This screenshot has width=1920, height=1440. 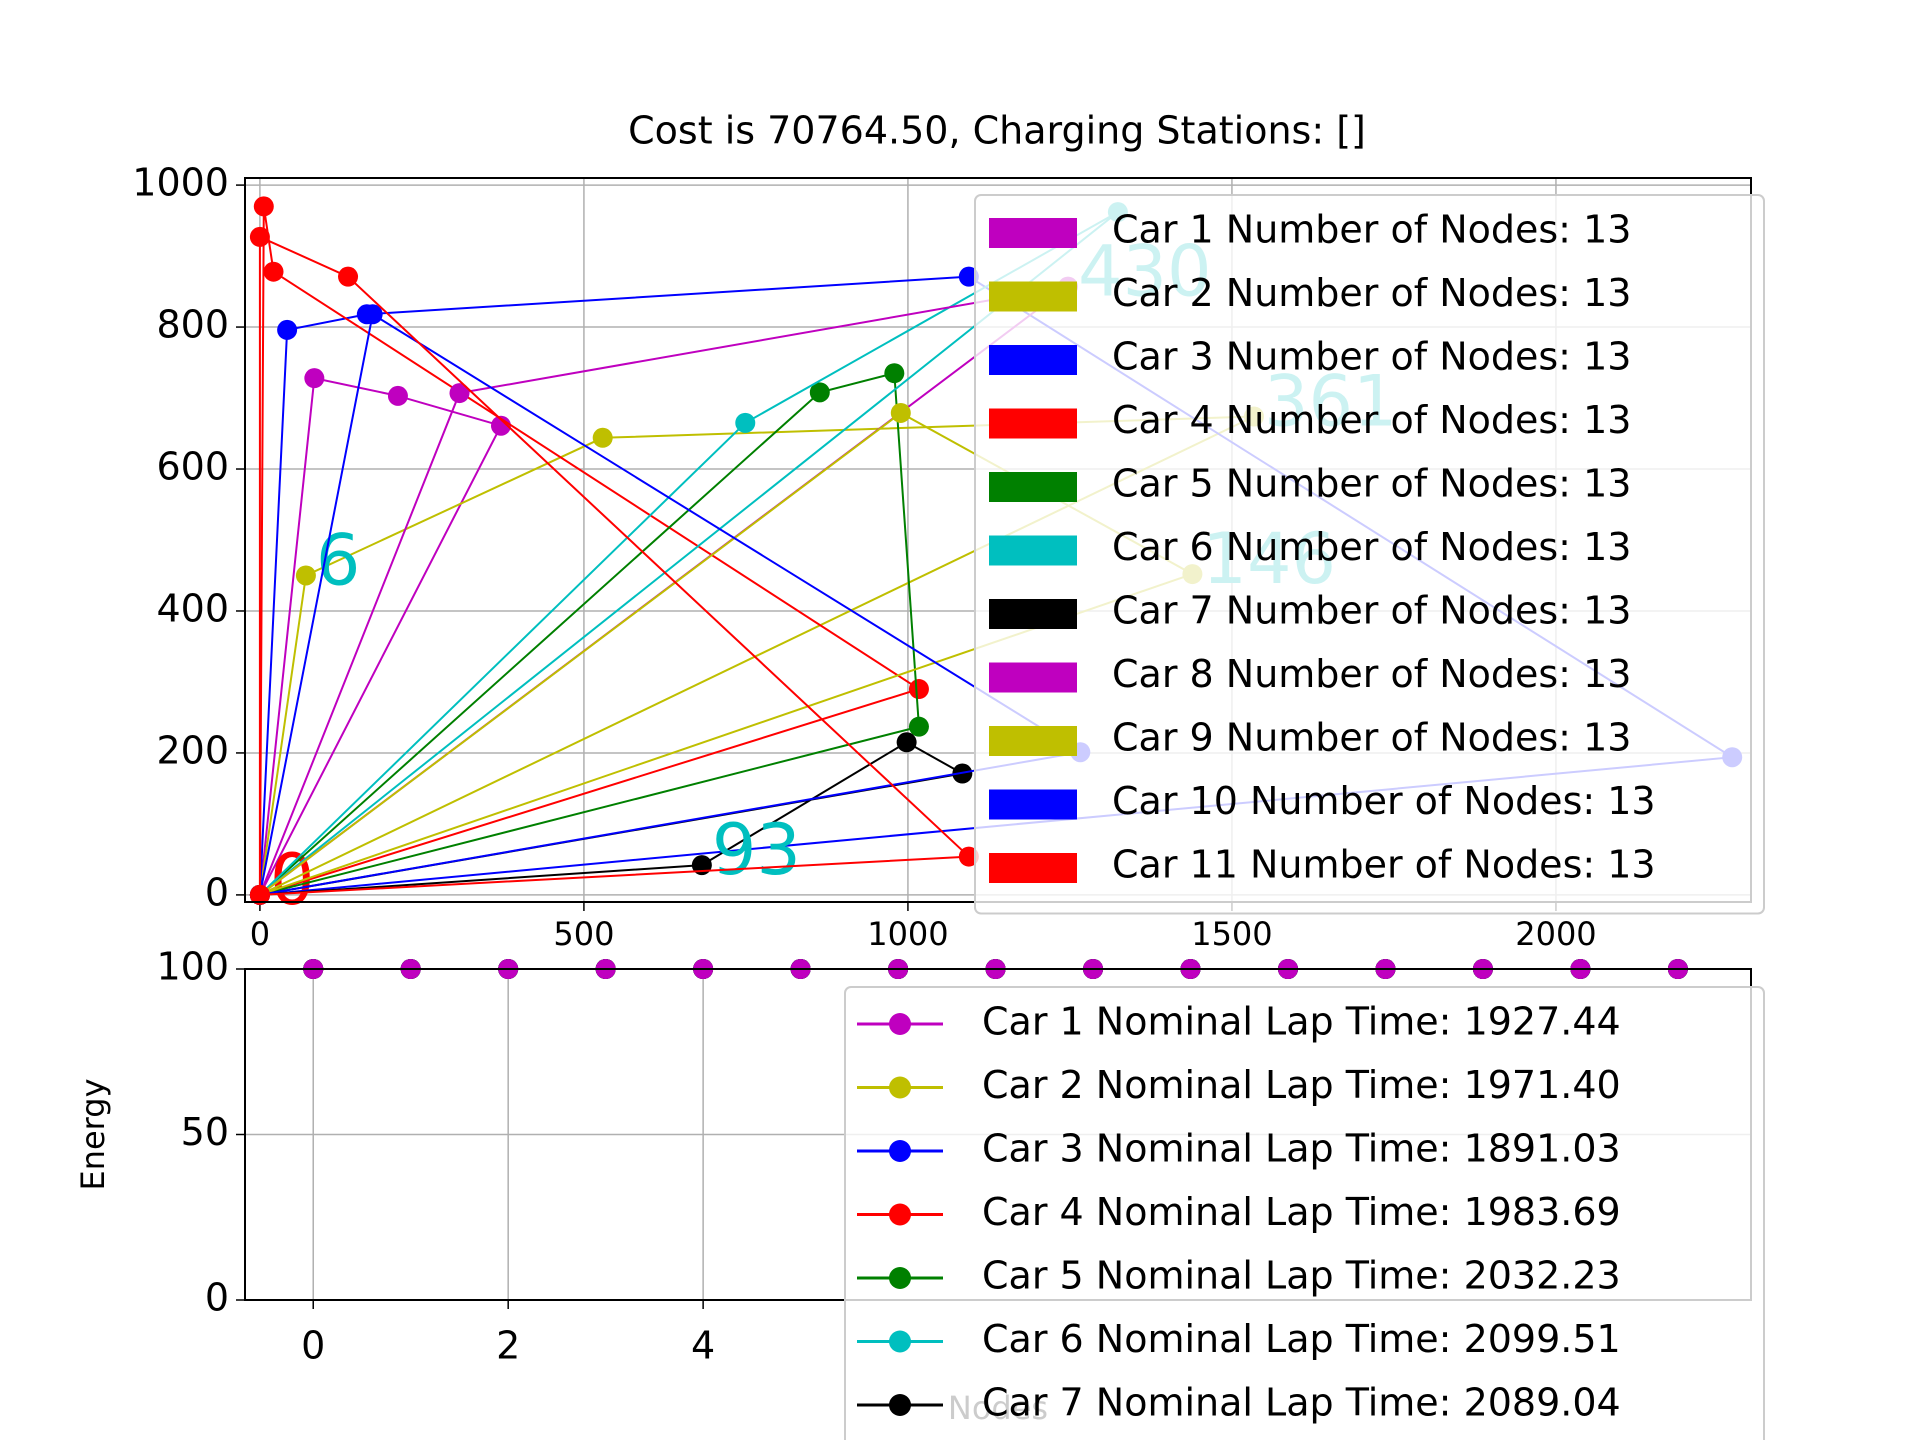 I want to click on node-label: 6, so click(x=338, y=561).